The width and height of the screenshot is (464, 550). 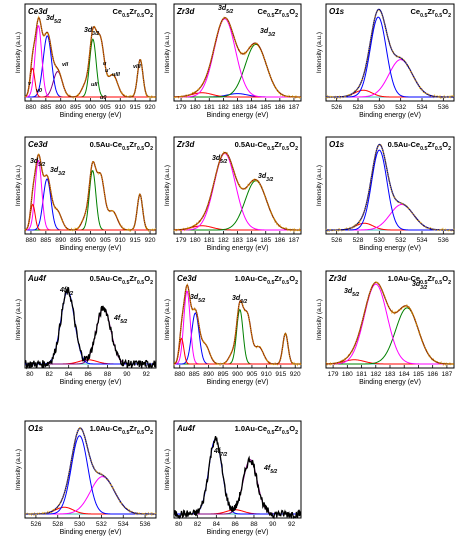 I want to click on x-tick-label: 84, so click(x=69, y=374).